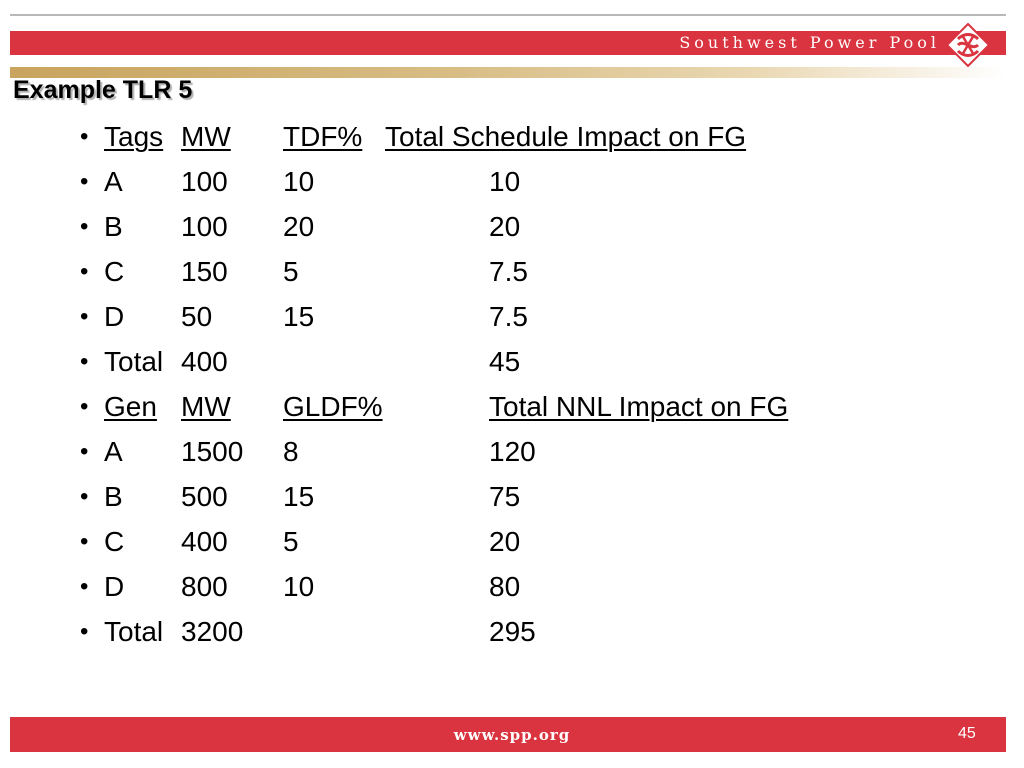 This screenshot has height=768, width=1024. Describe the element at coordinates (212, 631) in the screenshot. I see `cell-total-mw: 3200` at that location.